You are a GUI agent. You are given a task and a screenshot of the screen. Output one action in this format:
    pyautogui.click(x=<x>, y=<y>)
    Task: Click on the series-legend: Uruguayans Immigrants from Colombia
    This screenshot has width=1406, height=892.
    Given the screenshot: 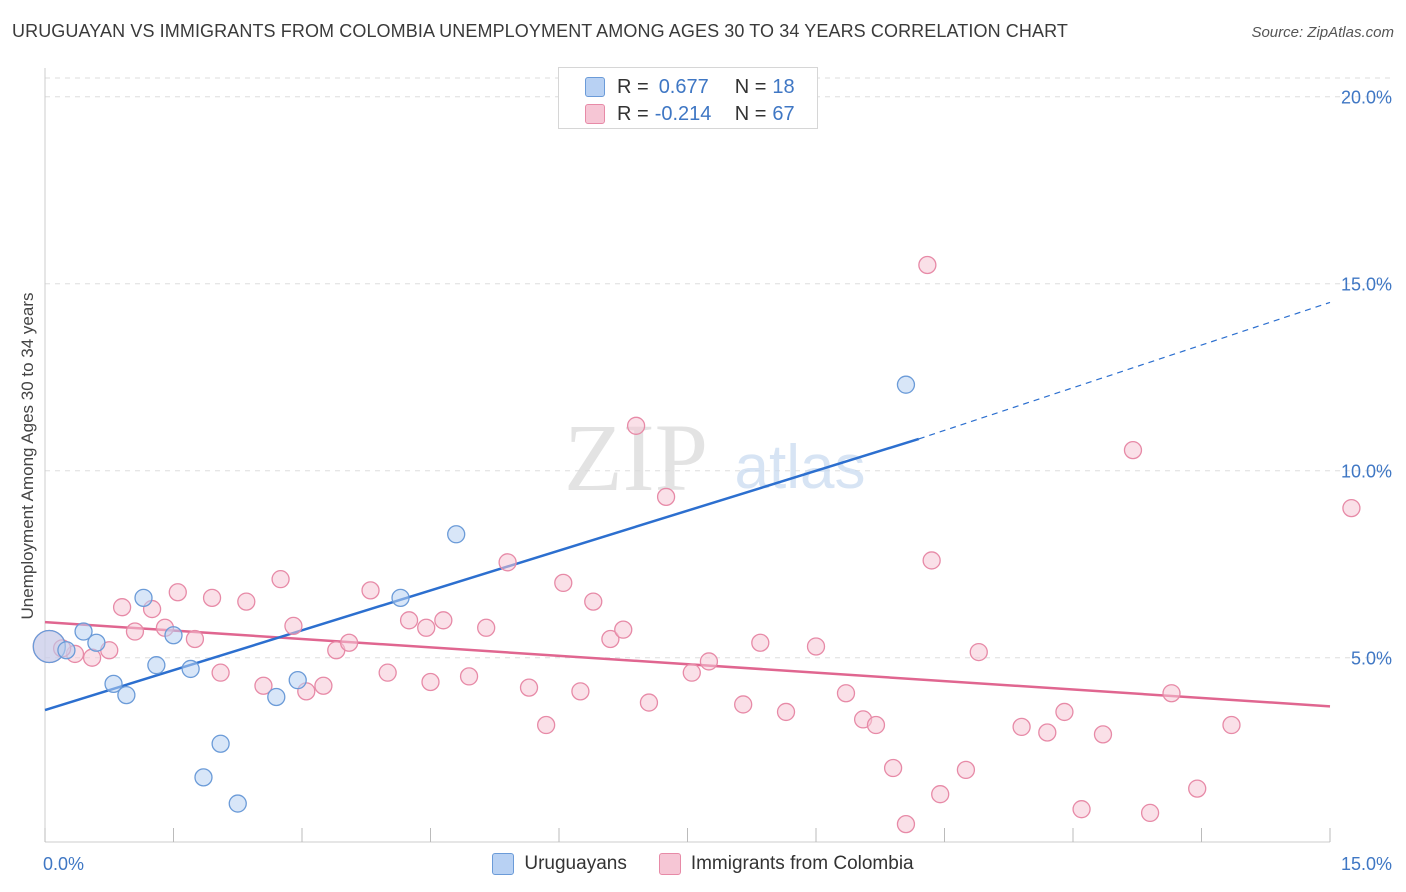 What is the action you would take?
    pyautogui.click(x=703, y=864)
    